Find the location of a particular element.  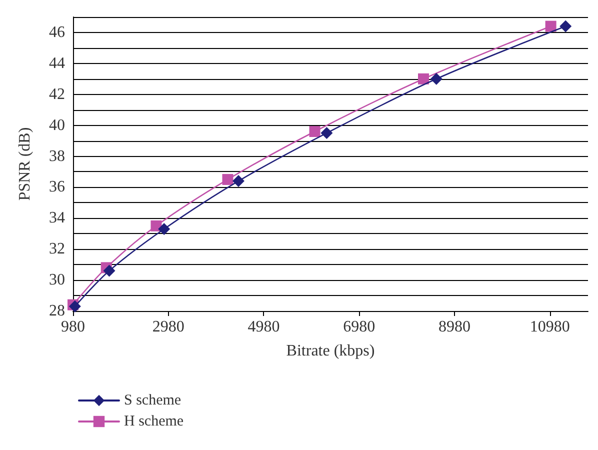

y-tick-label: 28 is located at coordinates (57, 311).